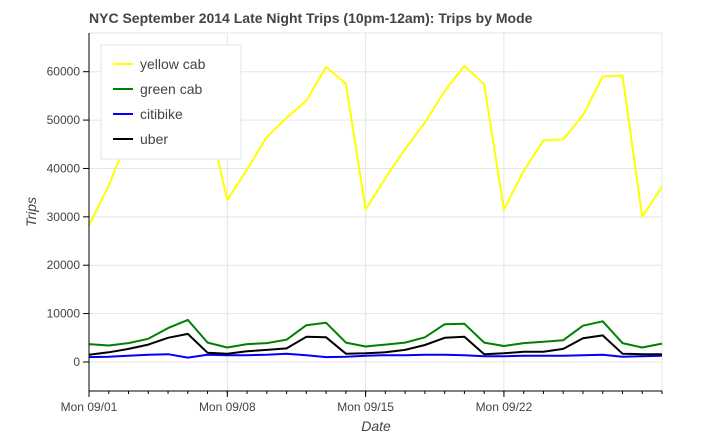 Image resolution: width=715 pixels, height=440 pixels. Describe the element at coordinates (375, 355) in the screenshot. I see `series-line-citibike` at that location.